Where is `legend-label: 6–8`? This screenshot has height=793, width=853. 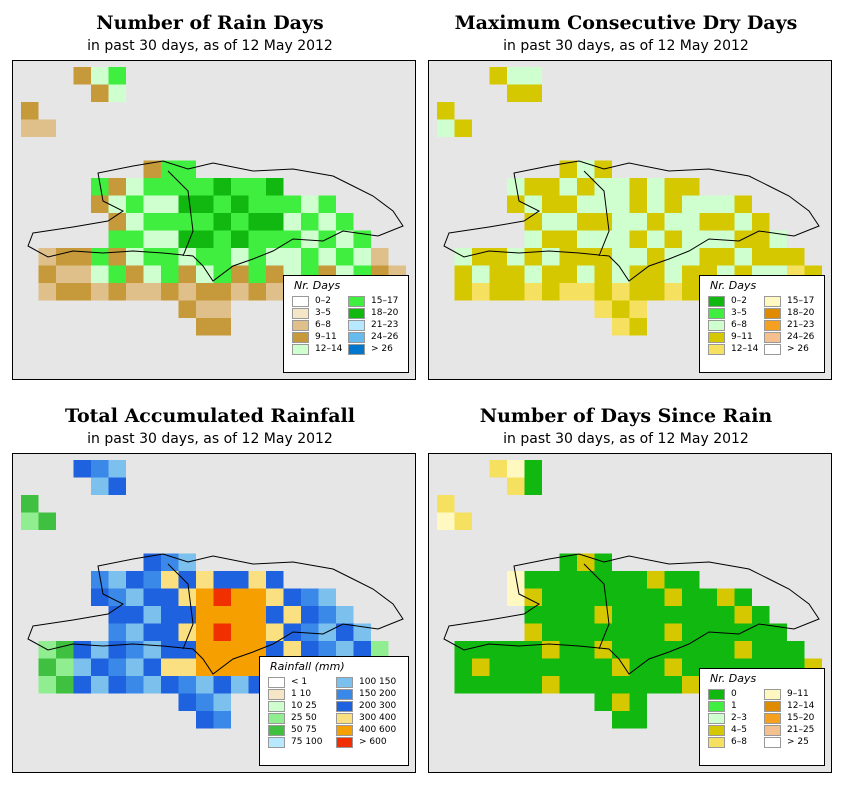
legend-label: 6–8 is located at coordinates (739, 742).